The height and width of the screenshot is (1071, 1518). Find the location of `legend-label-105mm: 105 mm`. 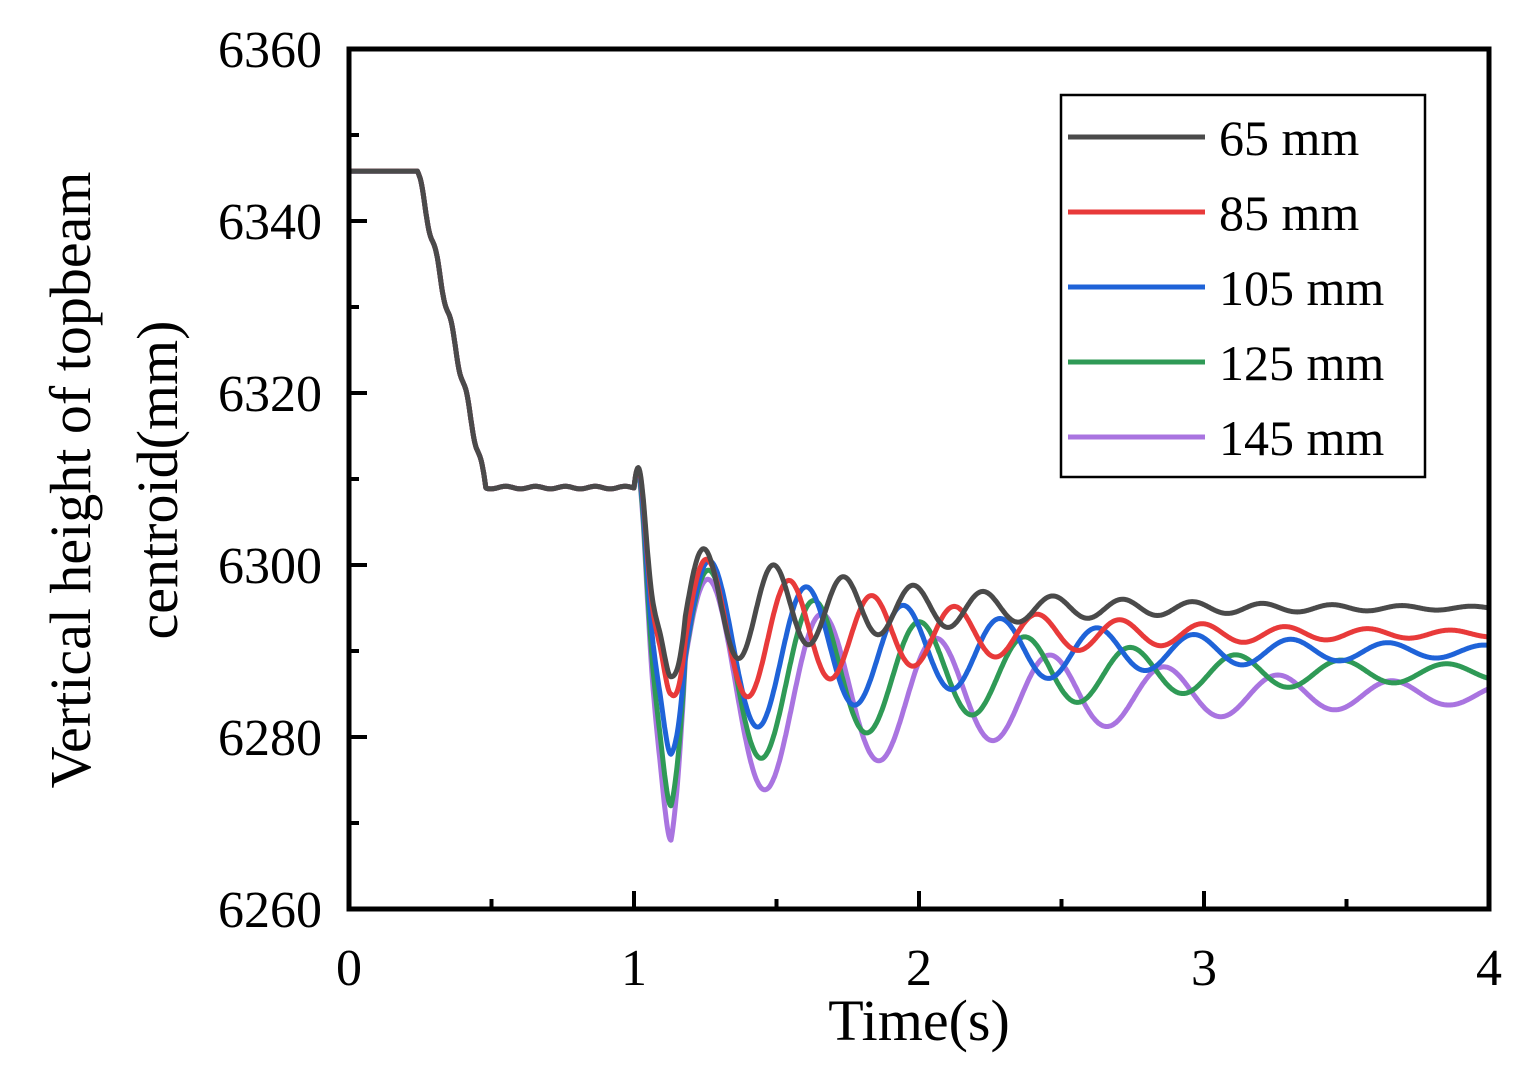

legend-label-105mm: 105 mm is located at coordinates (1301, 288).